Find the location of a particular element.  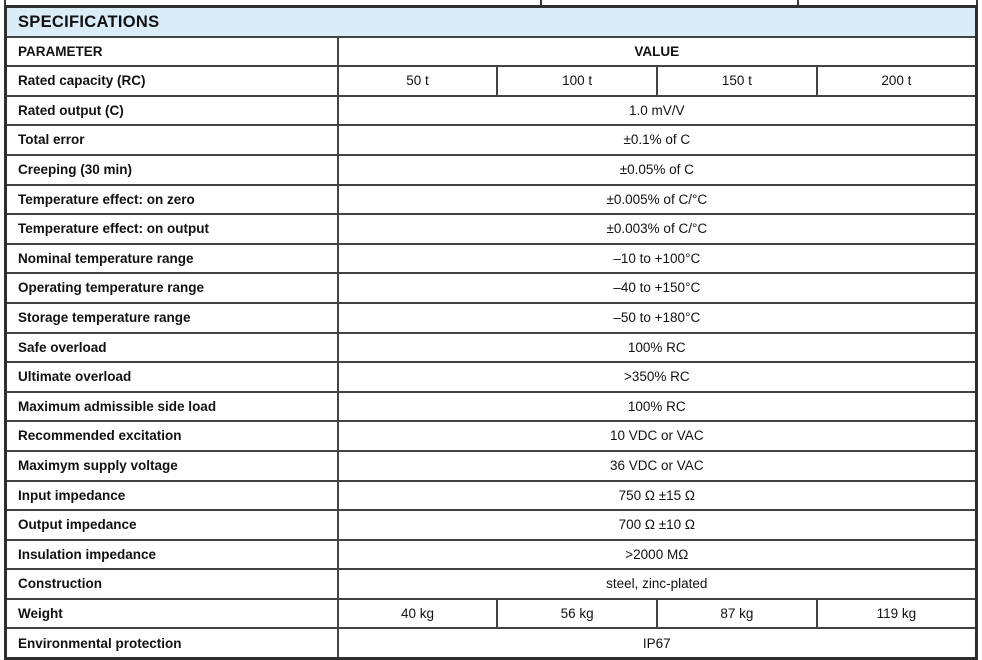

parameter-cell: Input impedance is located at coordinates (171, 495).